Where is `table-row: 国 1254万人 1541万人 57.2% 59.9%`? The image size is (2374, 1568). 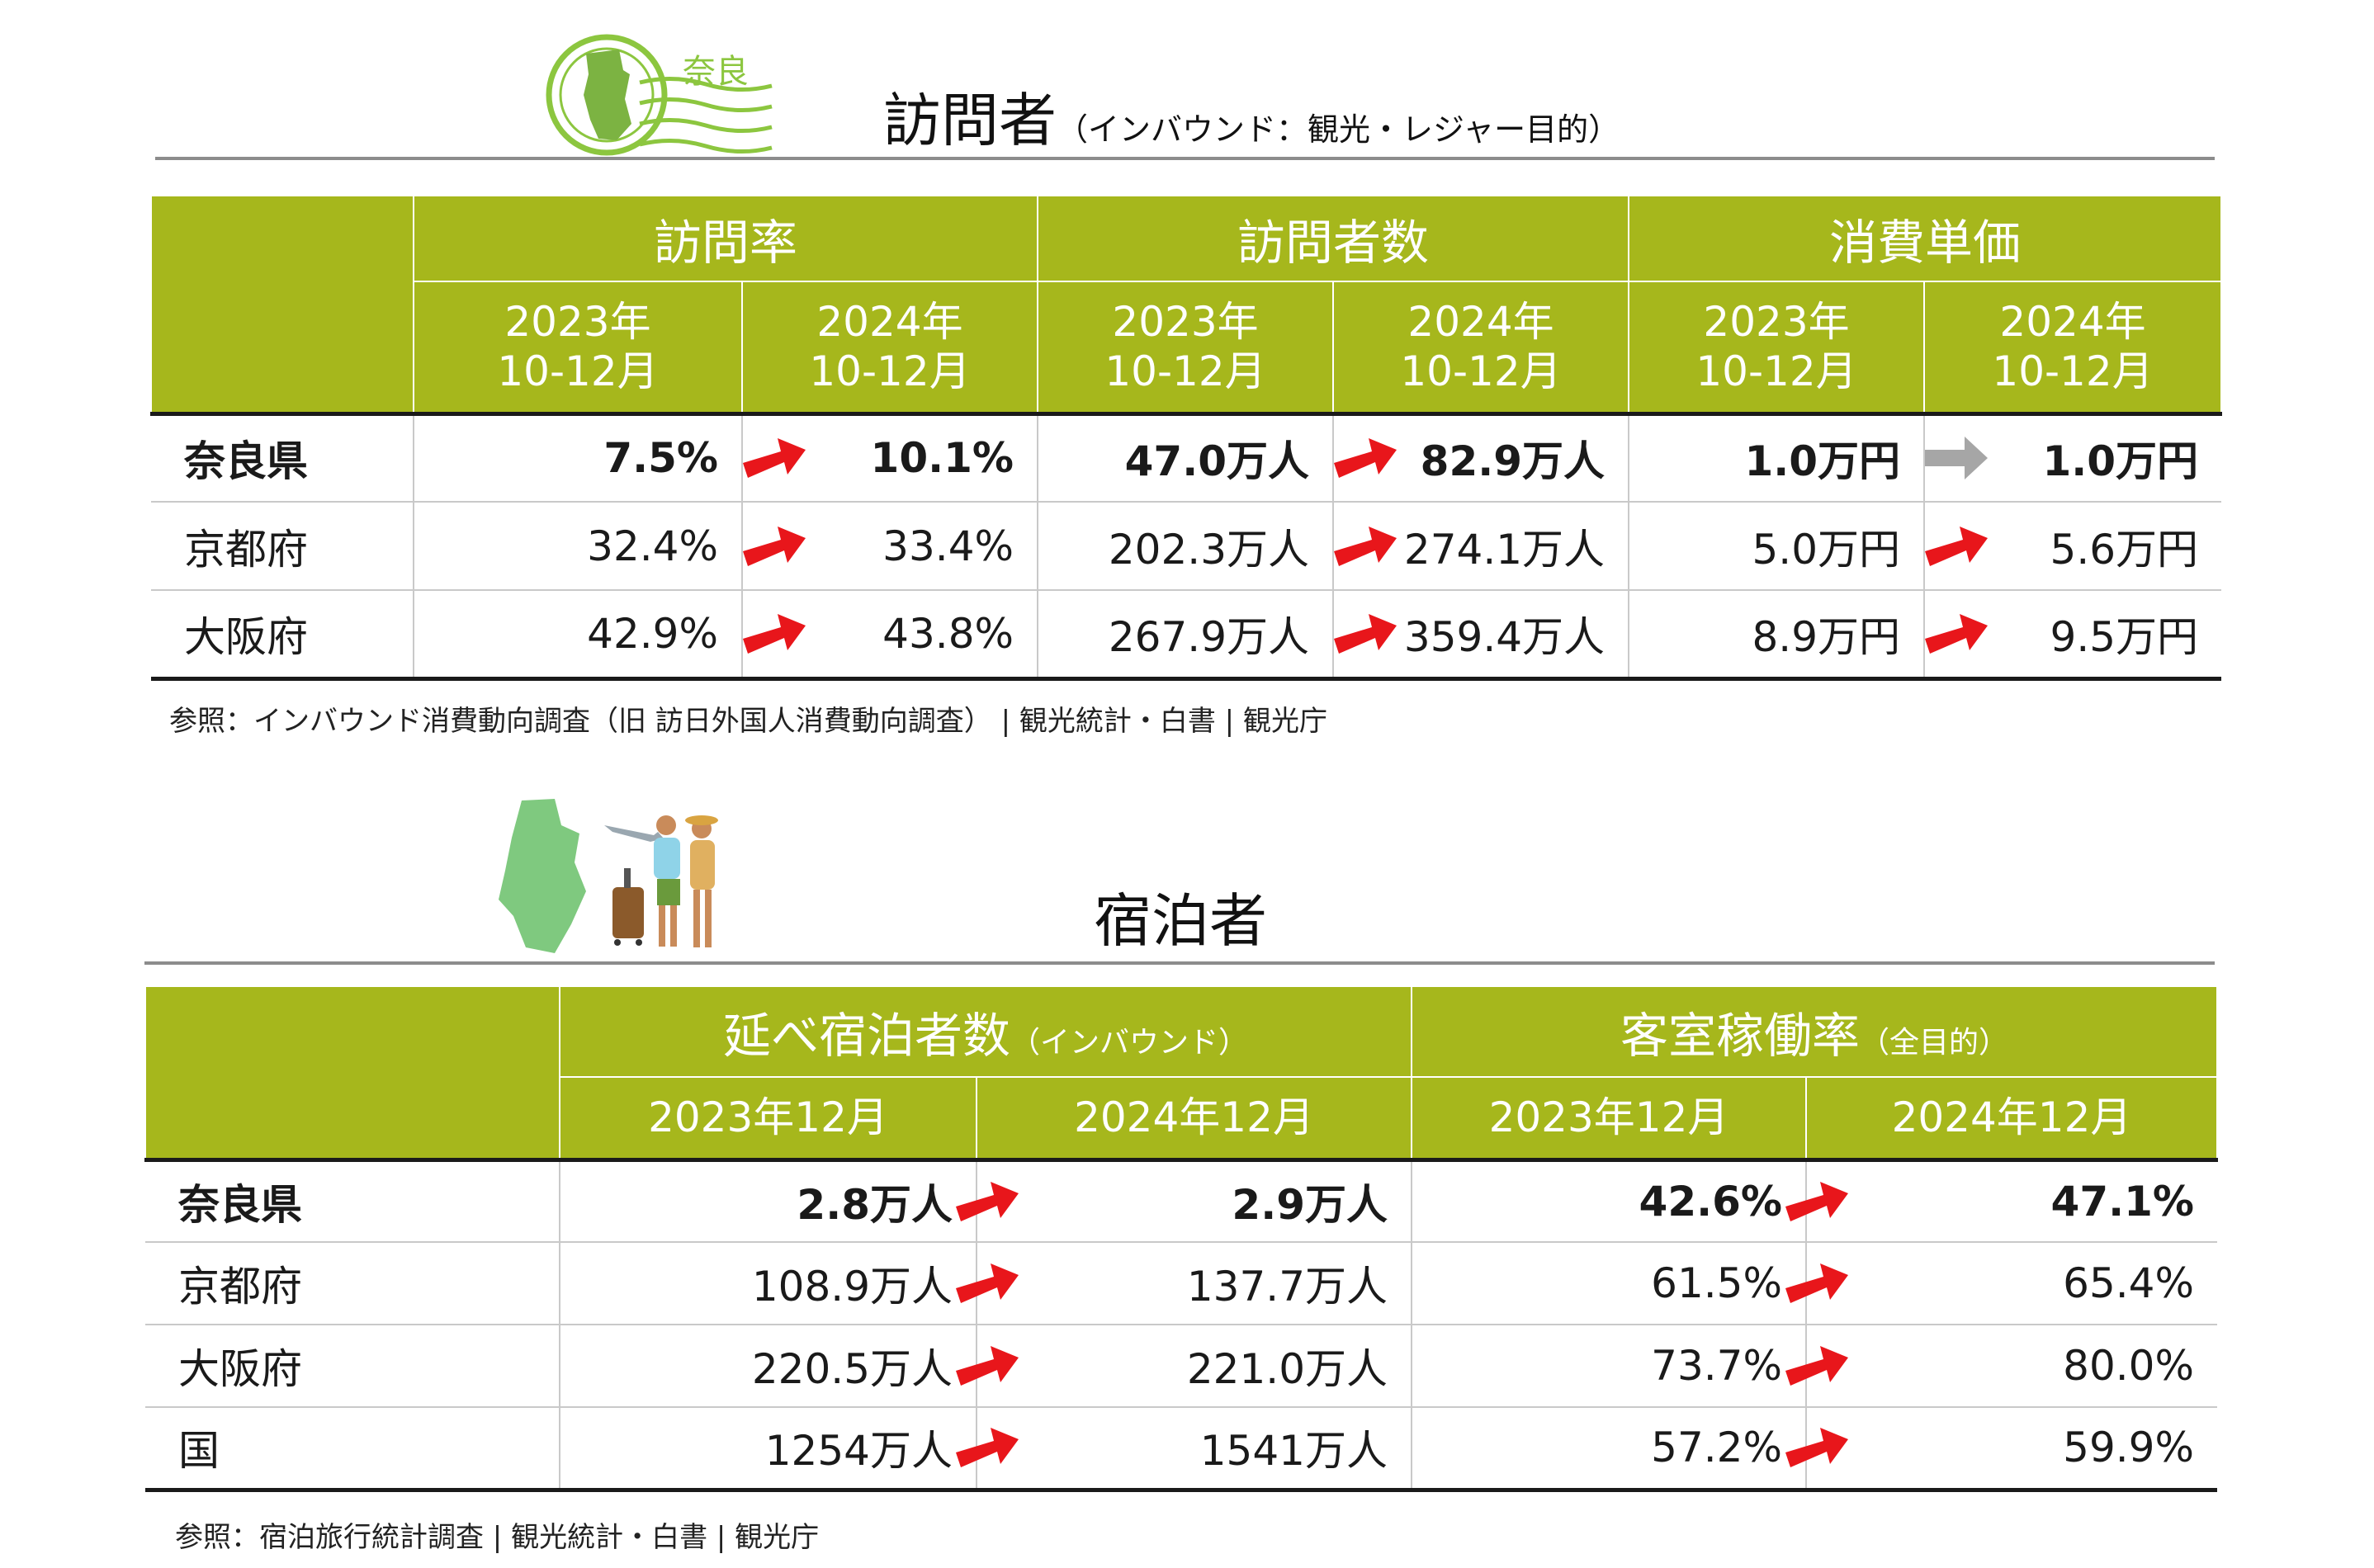 table-row: 国 1254万人 1541万人 57.2% 59.9% is located at coordinates (1181, 1449).